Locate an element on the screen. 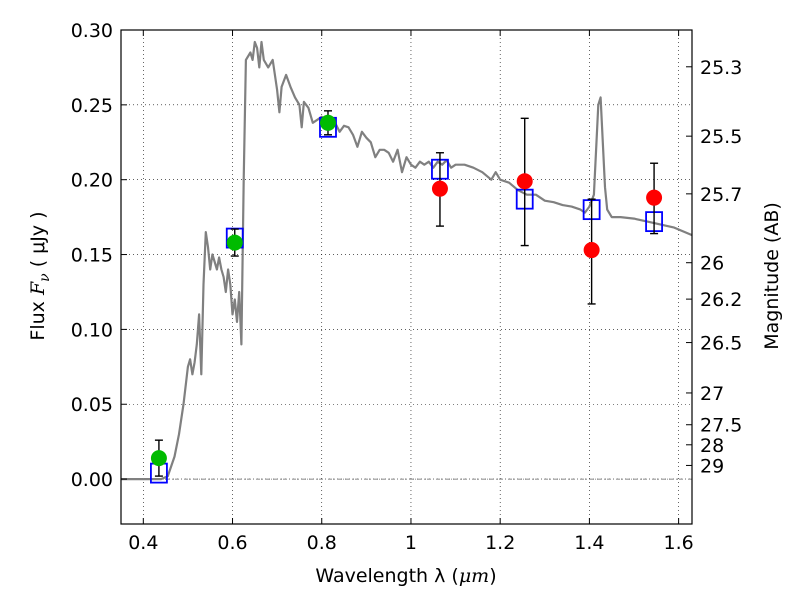  x-tick-label: 0.8 is located at coordinates (322, 543).